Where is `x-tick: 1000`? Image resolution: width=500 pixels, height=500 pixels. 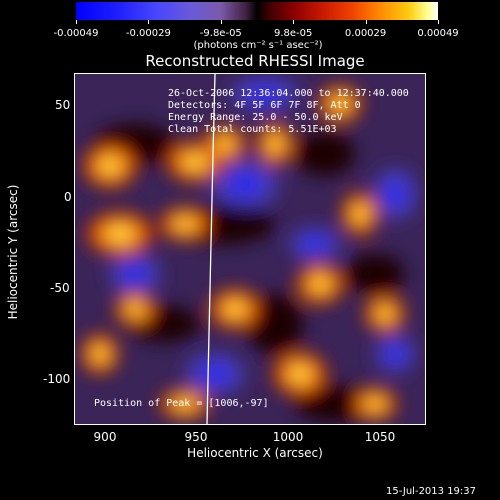 x-tick: 1000 is located at coordinates (288, 437).